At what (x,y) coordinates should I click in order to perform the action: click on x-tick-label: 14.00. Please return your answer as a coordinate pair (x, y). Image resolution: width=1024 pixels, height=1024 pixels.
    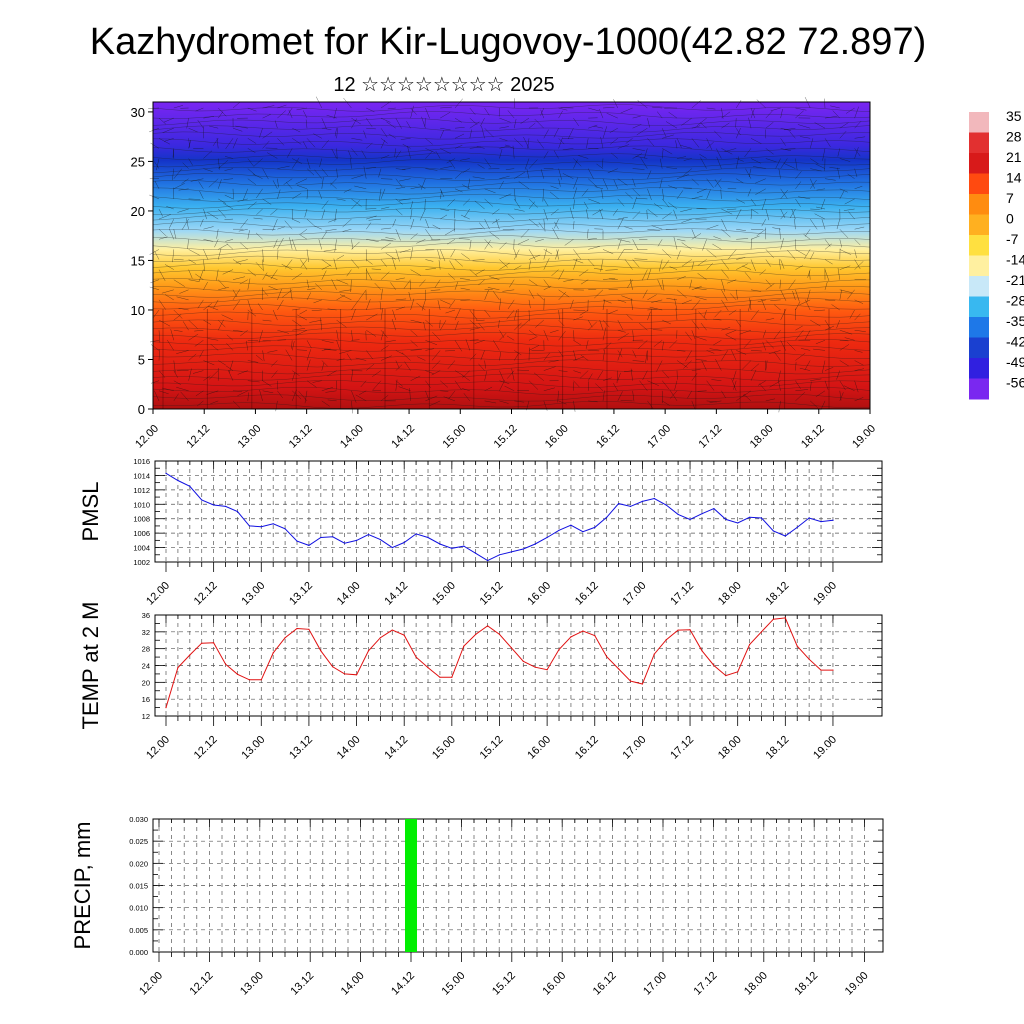
    Looking at the image, I should click on (352, 437).